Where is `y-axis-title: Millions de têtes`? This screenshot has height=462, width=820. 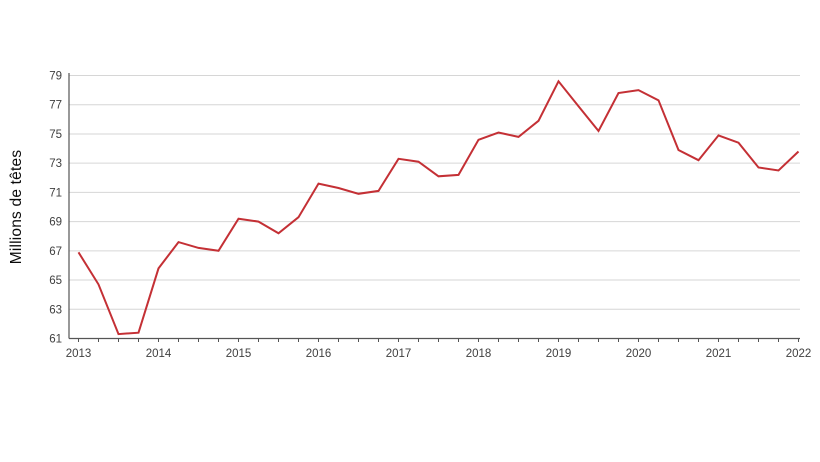 y-axis-title: Millions de têtes is located at coordinates (16, 207).